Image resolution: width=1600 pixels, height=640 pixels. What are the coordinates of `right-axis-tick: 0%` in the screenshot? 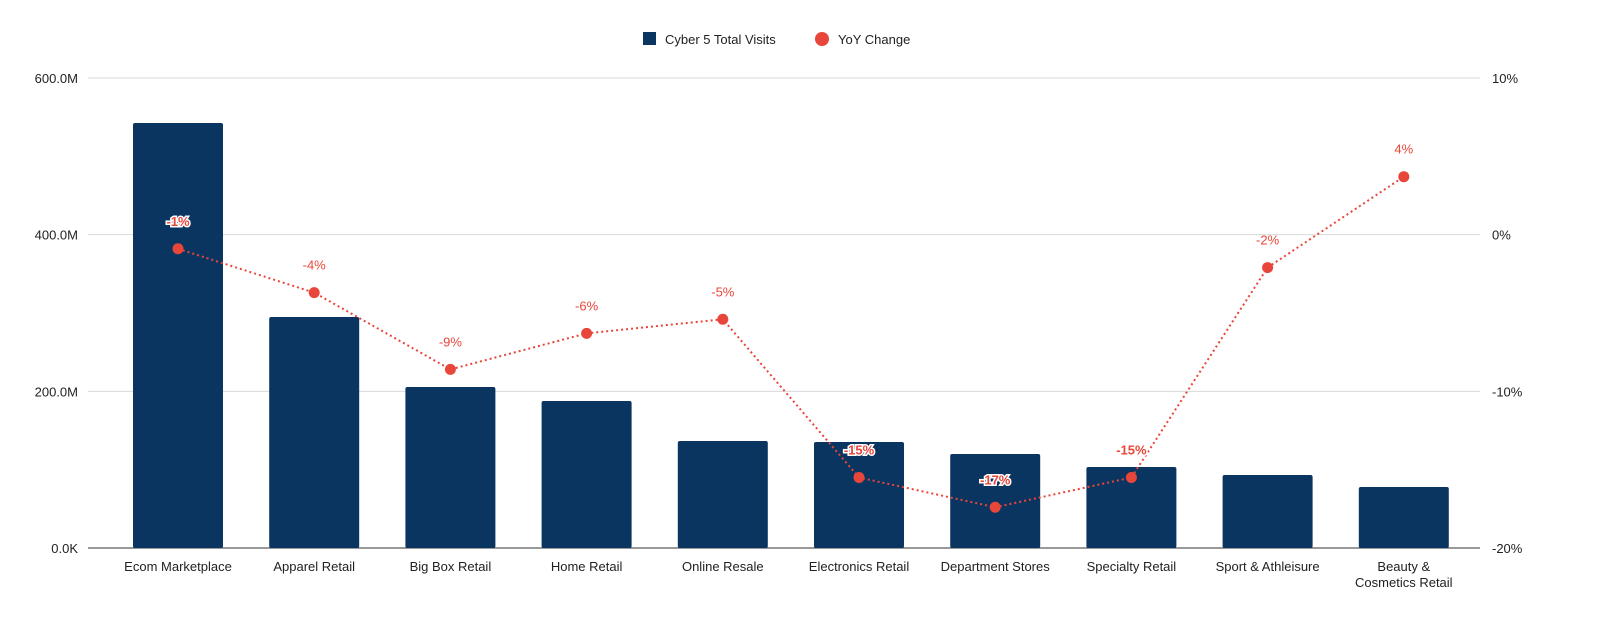 It's located at (1501, 235).